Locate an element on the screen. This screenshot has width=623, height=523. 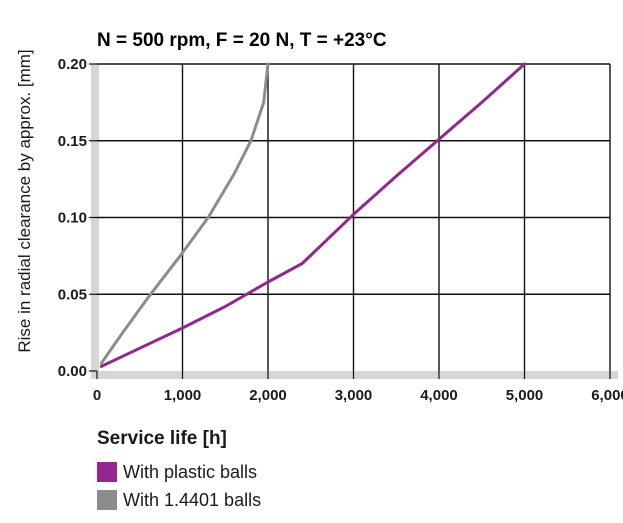
y-tick-label-0: 0.00 is located at coordinates (72, 371).